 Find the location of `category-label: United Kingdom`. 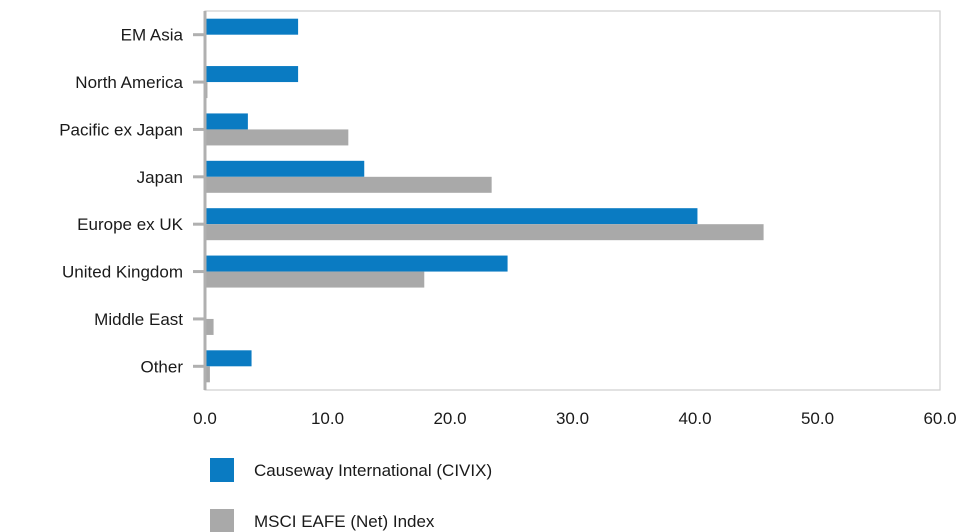

category-label: United Kingdom is located at coordinates (122, 272).